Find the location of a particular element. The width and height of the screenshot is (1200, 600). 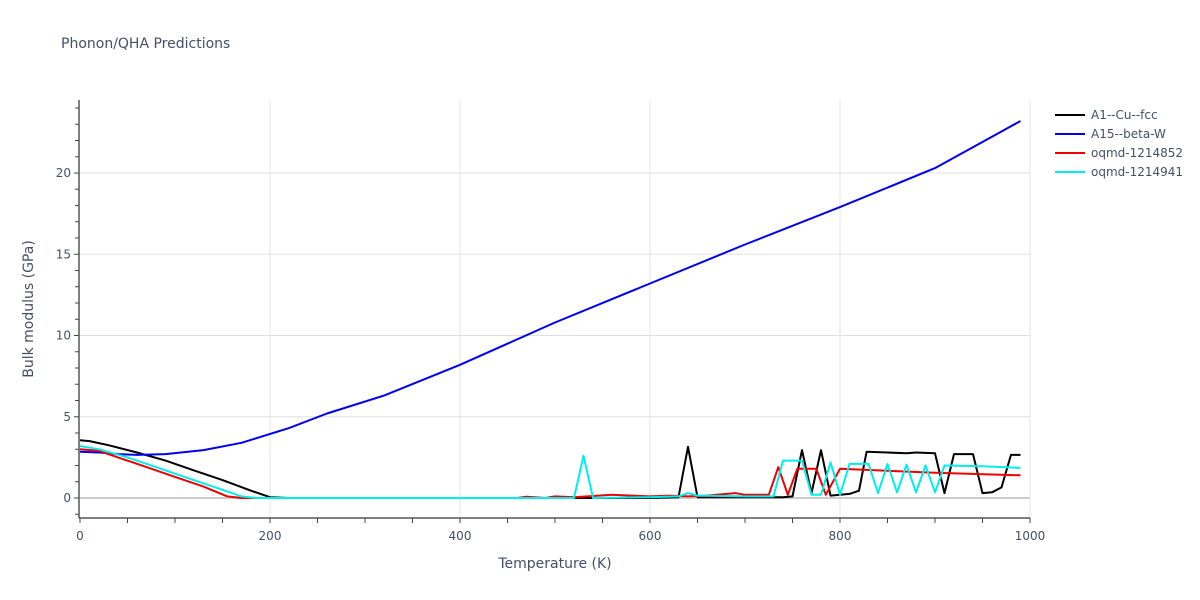

x-tick-label: 600 is located at coordinates (650, 536).